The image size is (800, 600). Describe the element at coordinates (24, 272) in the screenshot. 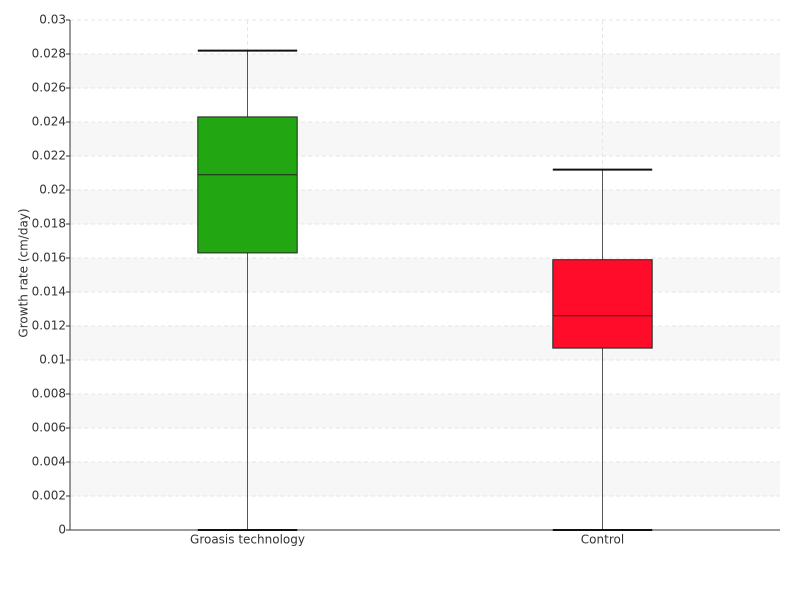

I see `y-axis-label: Growth rate (cm/day)` at that location.